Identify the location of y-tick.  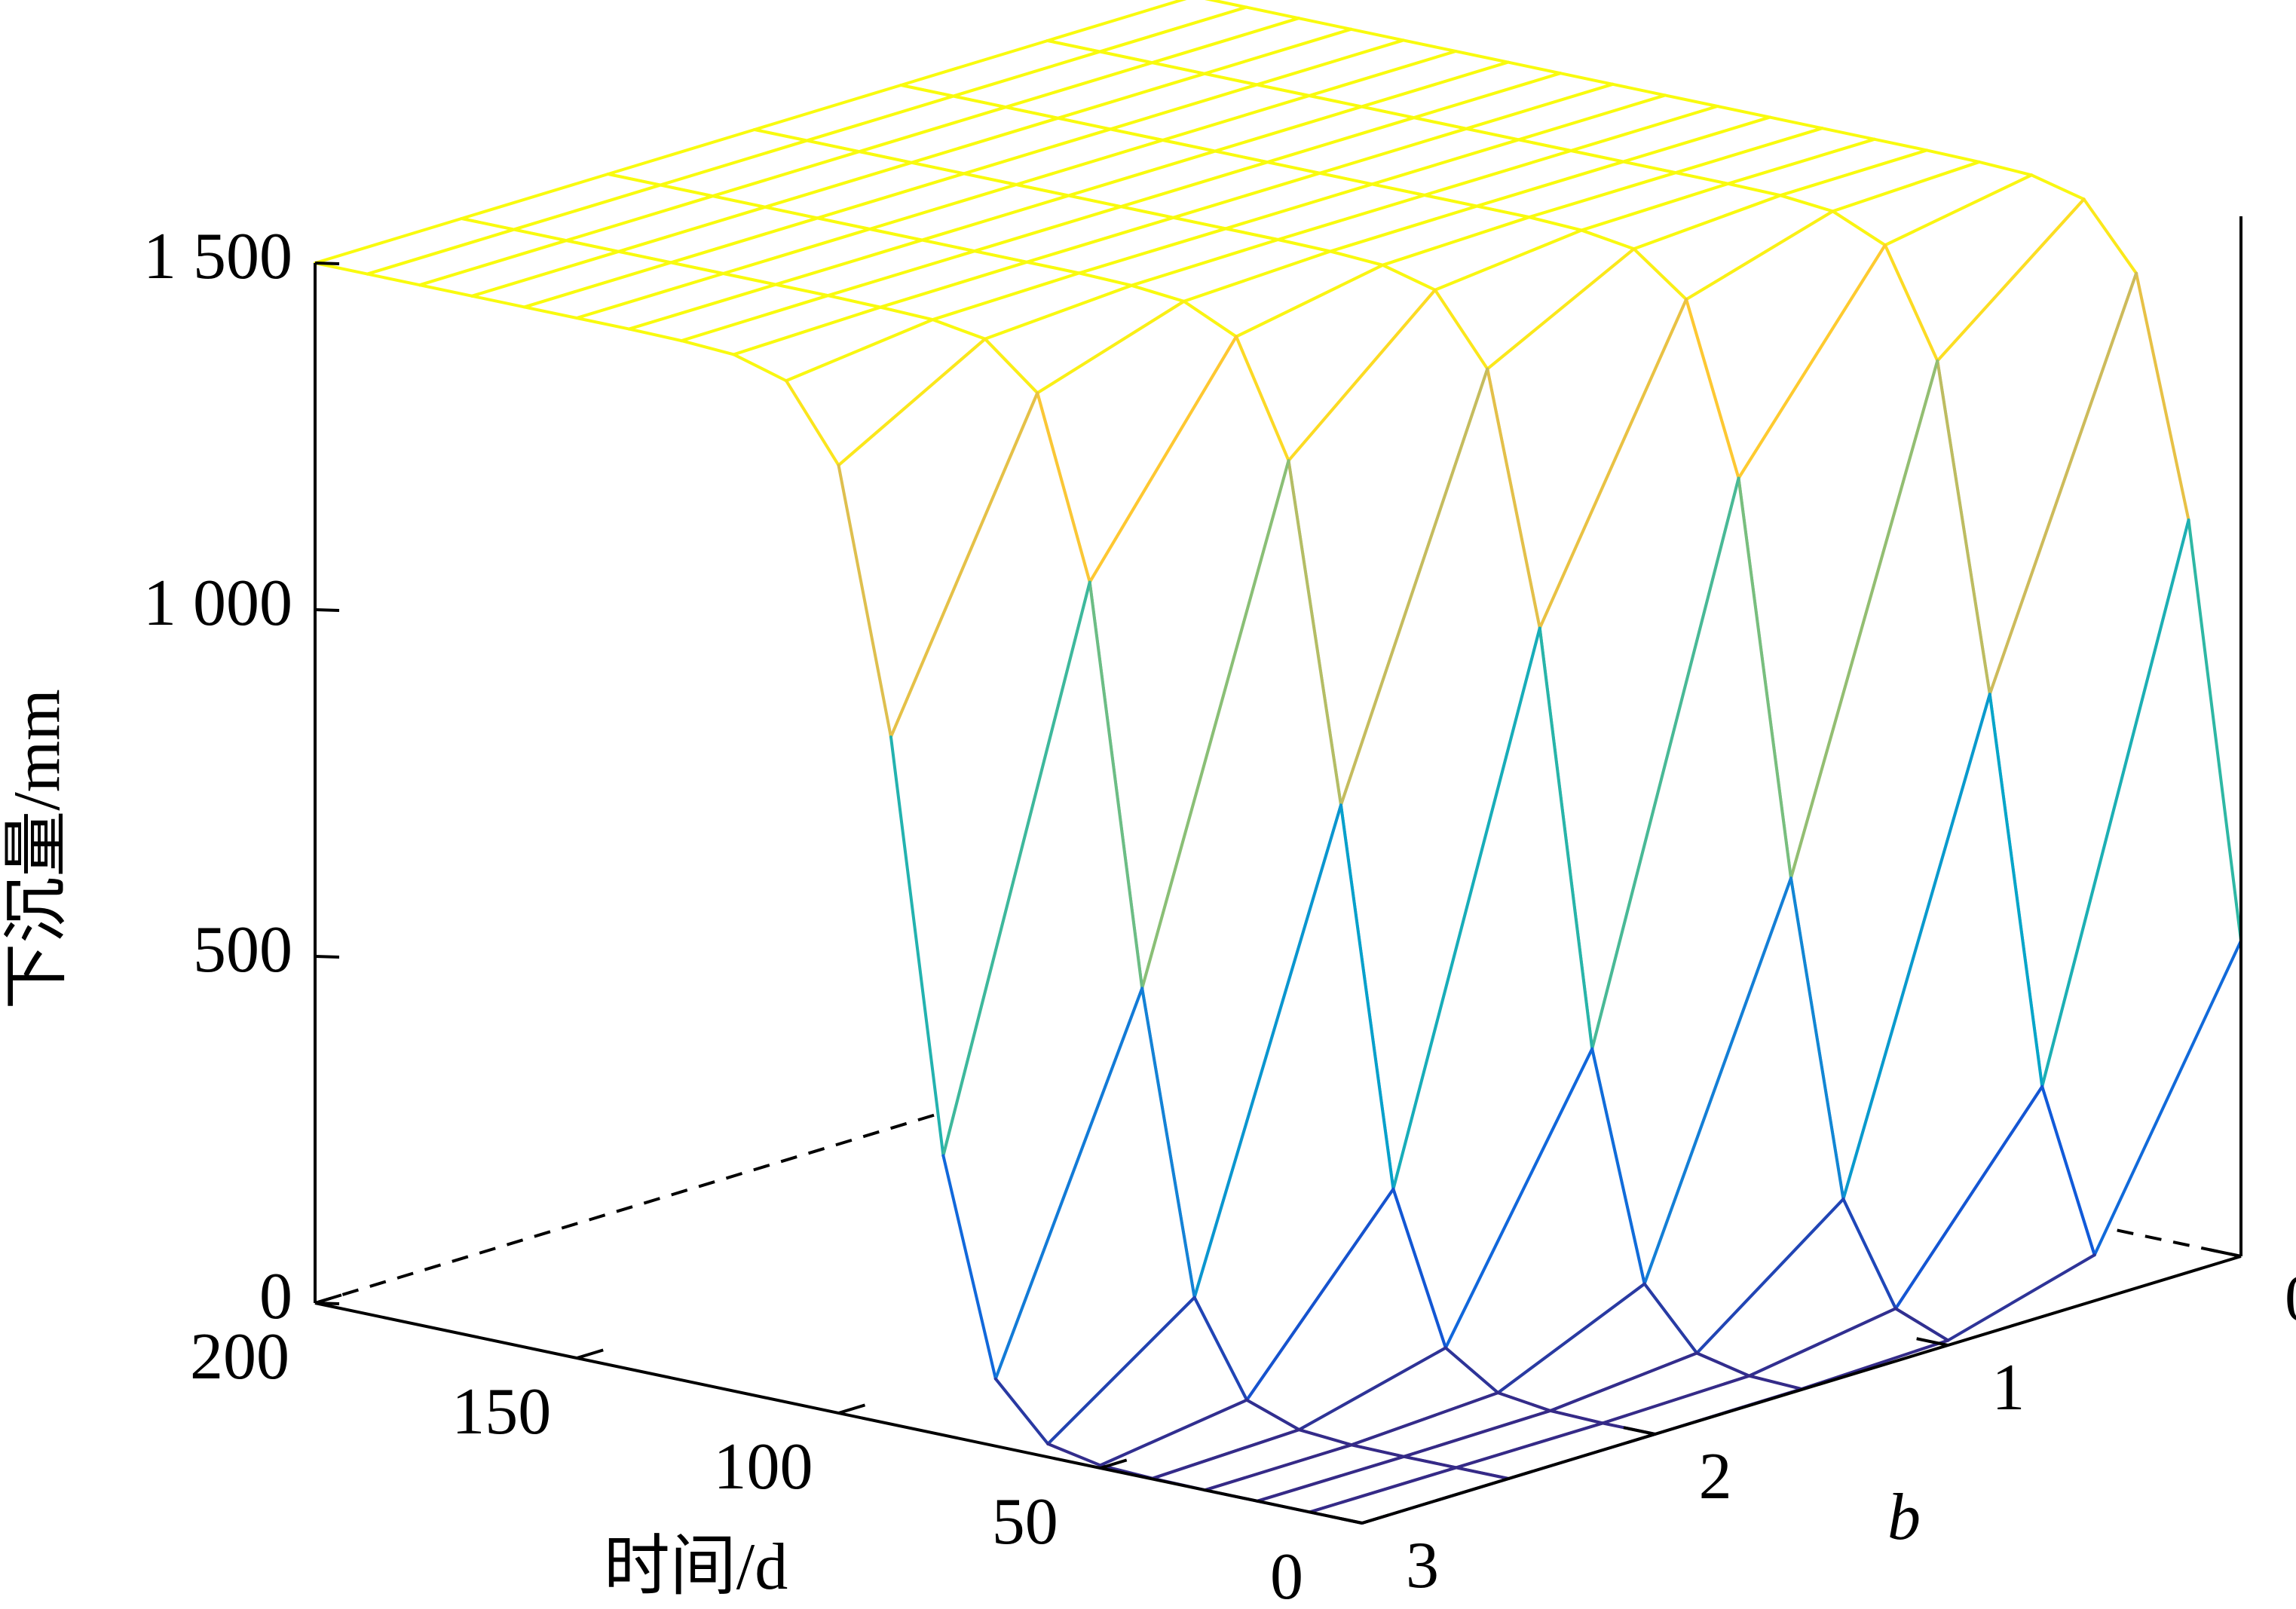
(1932, 1342).